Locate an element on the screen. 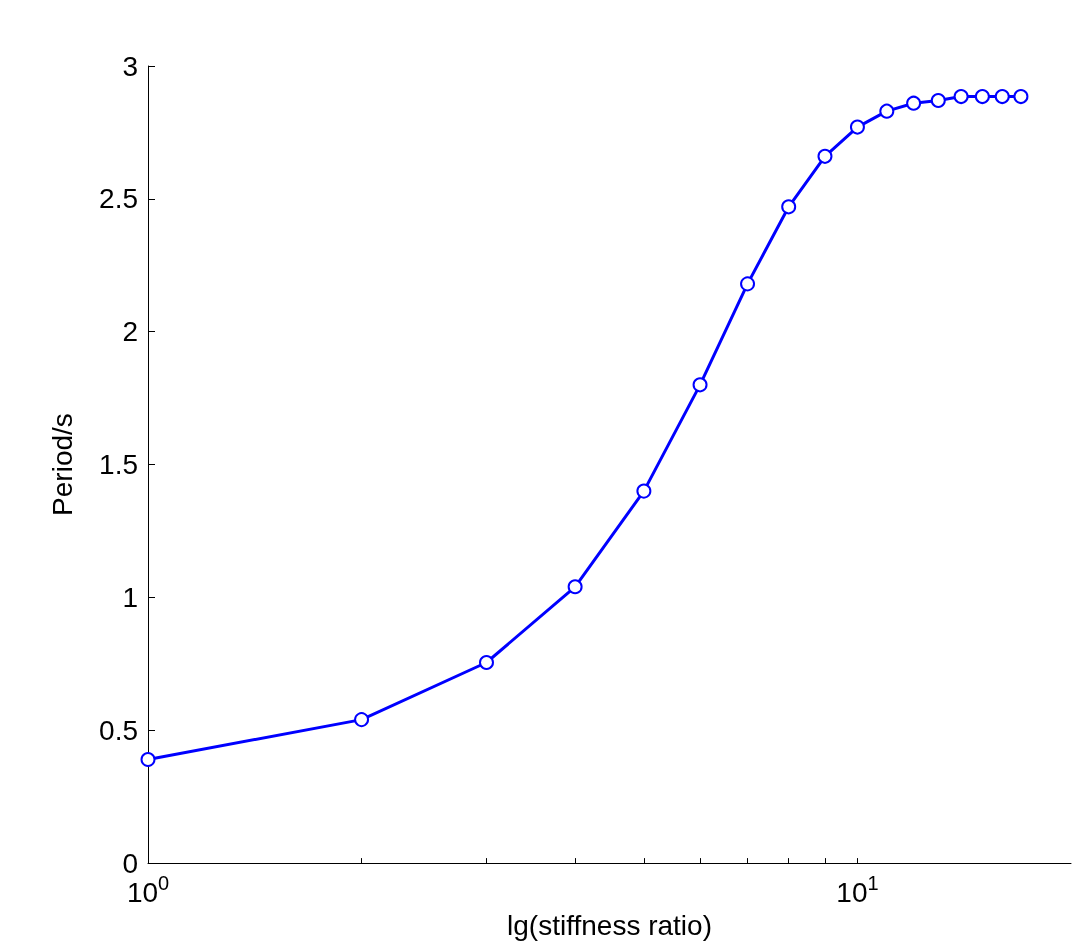 The image size is (1080, 952). y-tick-label: 0.5 is located at coordinates (118, 730).